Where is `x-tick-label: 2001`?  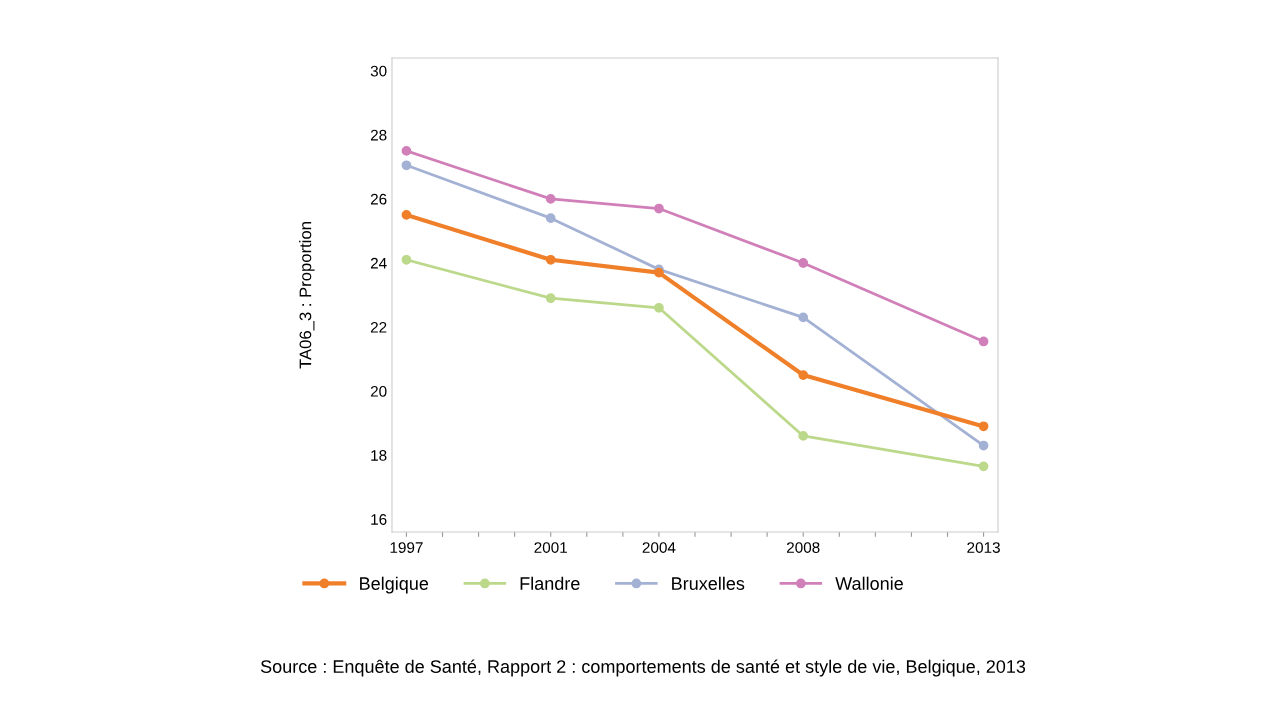 x-tick-label: 2001 is located at coordinates (550, 547).